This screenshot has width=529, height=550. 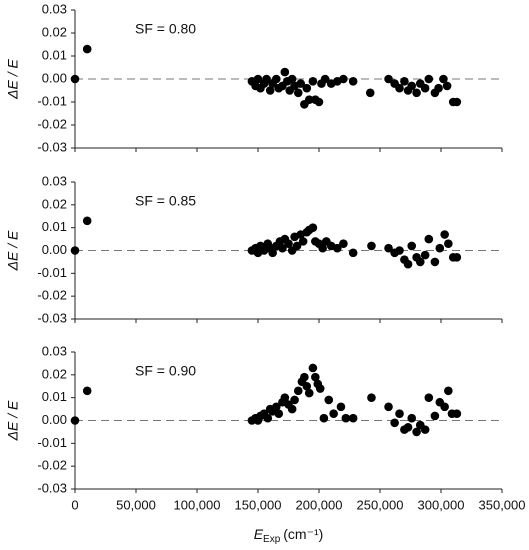 I want to click on x-tick-label: 100,000, so click(x=197, y=504).